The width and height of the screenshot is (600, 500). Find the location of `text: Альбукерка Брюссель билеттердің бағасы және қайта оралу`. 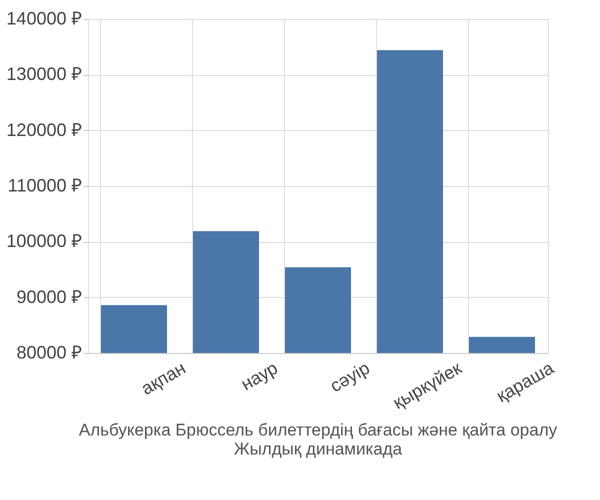

text: Альбукерка Брюссель билеттердің бағасы және қайта оралу is located at coordinates (318, 430).